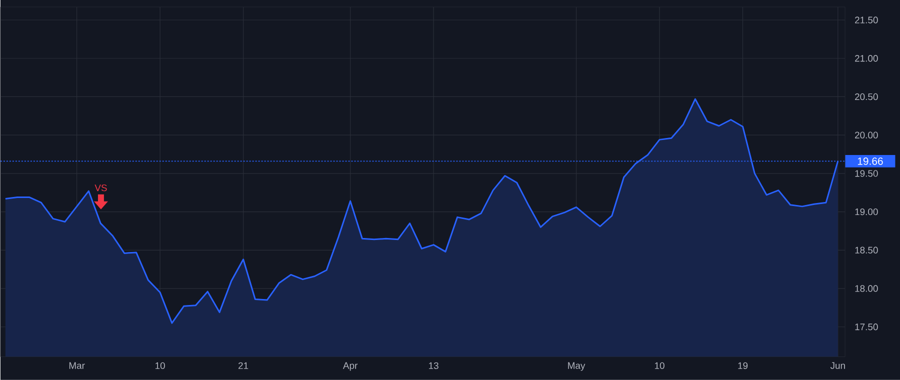  Describe the element at coordinates (433, 366) in the screenshot. I see `x-tick-label: 13` at that location.